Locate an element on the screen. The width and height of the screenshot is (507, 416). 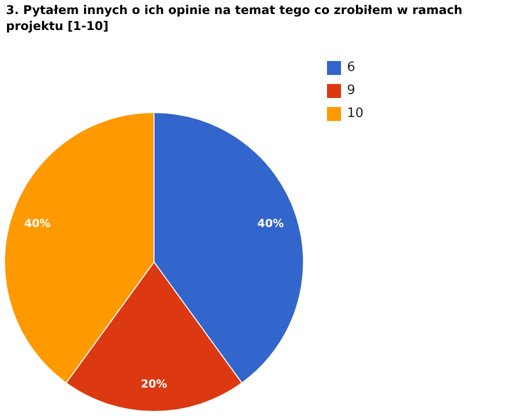
data-label: 20% is located at coordinates (154, 383).